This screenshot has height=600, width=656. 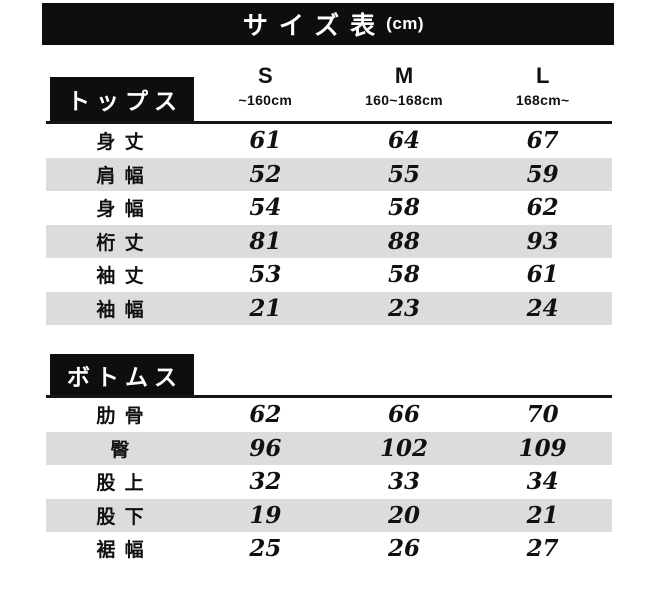 I want to click on row-value-l: 24, so click(x=542, y=308).